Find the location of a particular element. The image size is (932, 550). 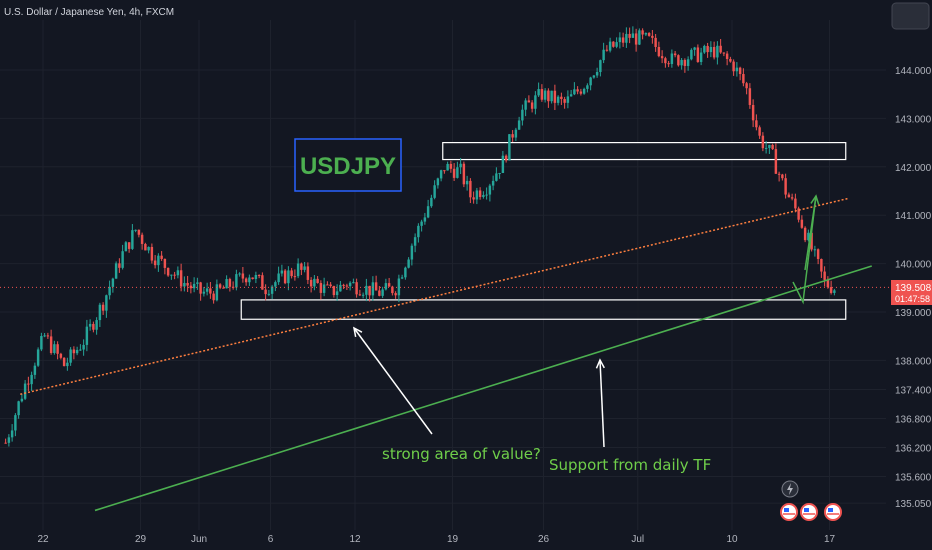

y-tick-label: 138.000 is located at coordinates (913, 361).